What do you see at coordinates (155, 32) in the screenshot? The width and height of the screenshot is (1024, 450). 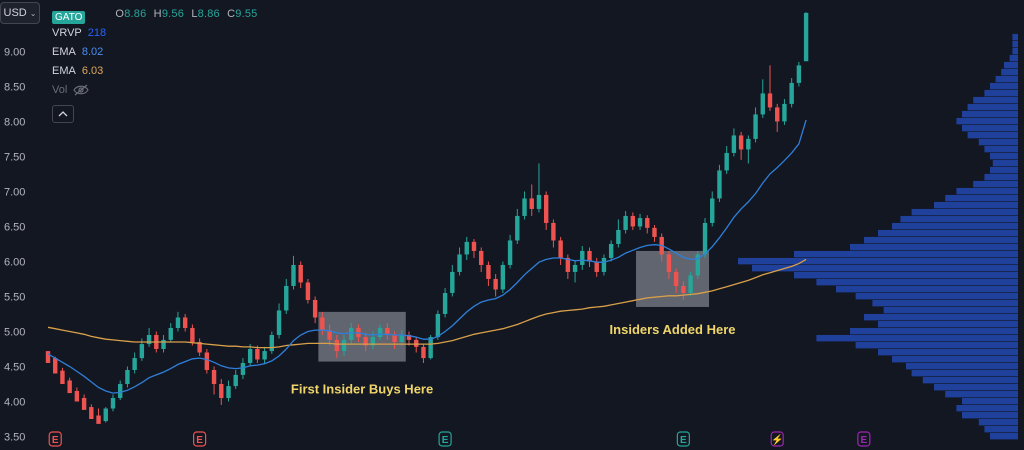 I see `indicator-vrvp: VRVP 218` at bounding box center [155, 32].